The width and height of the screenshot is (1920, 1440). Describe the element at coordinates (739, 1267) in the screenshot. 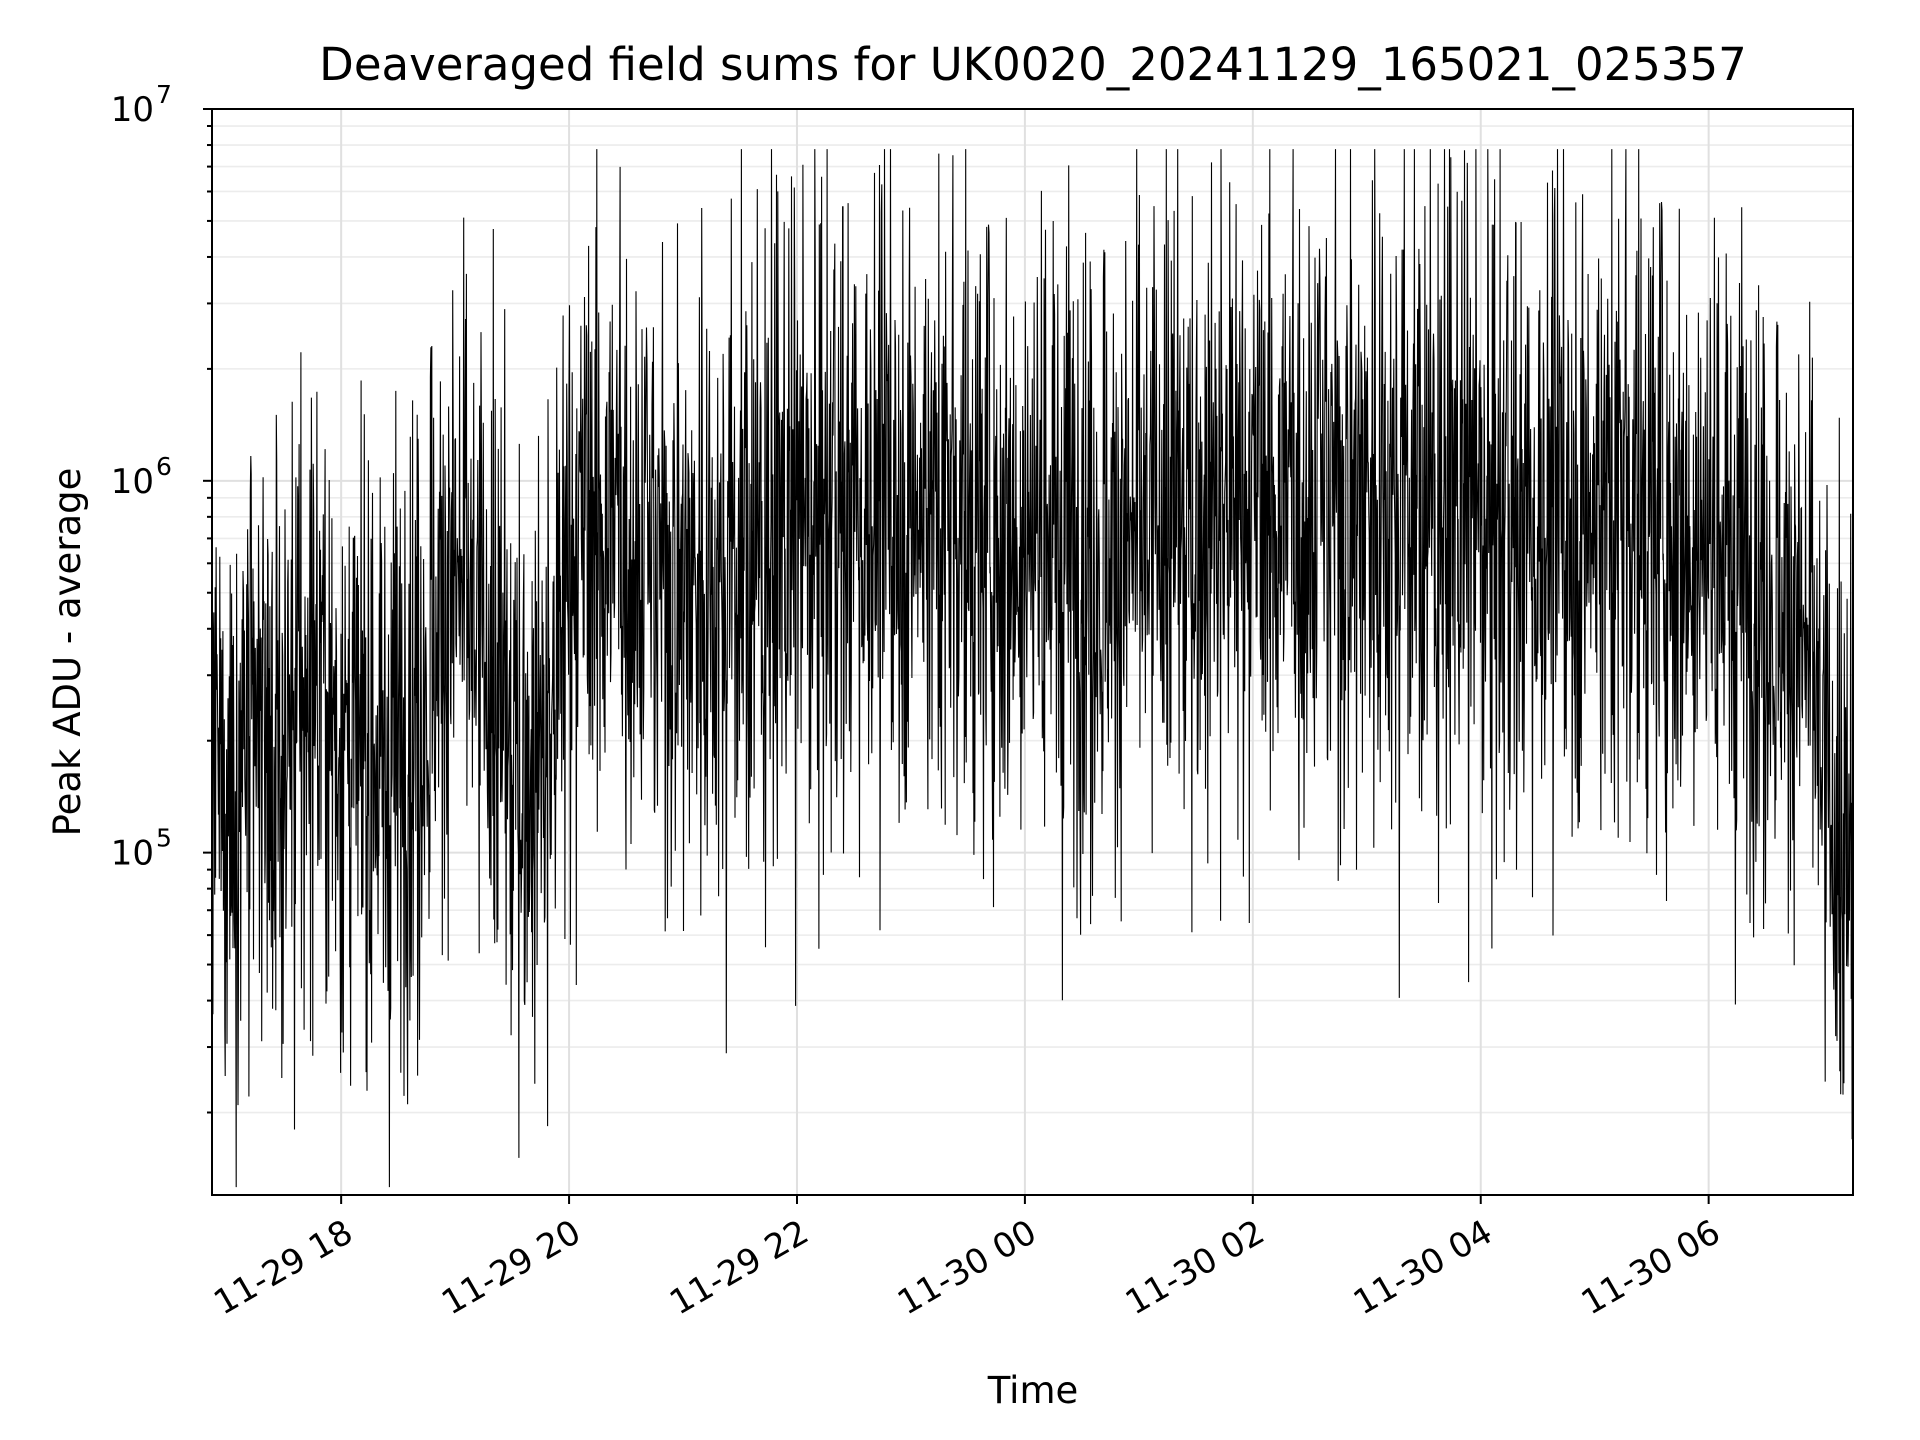

I see `x-tick-label: 11-29 22` at that location.